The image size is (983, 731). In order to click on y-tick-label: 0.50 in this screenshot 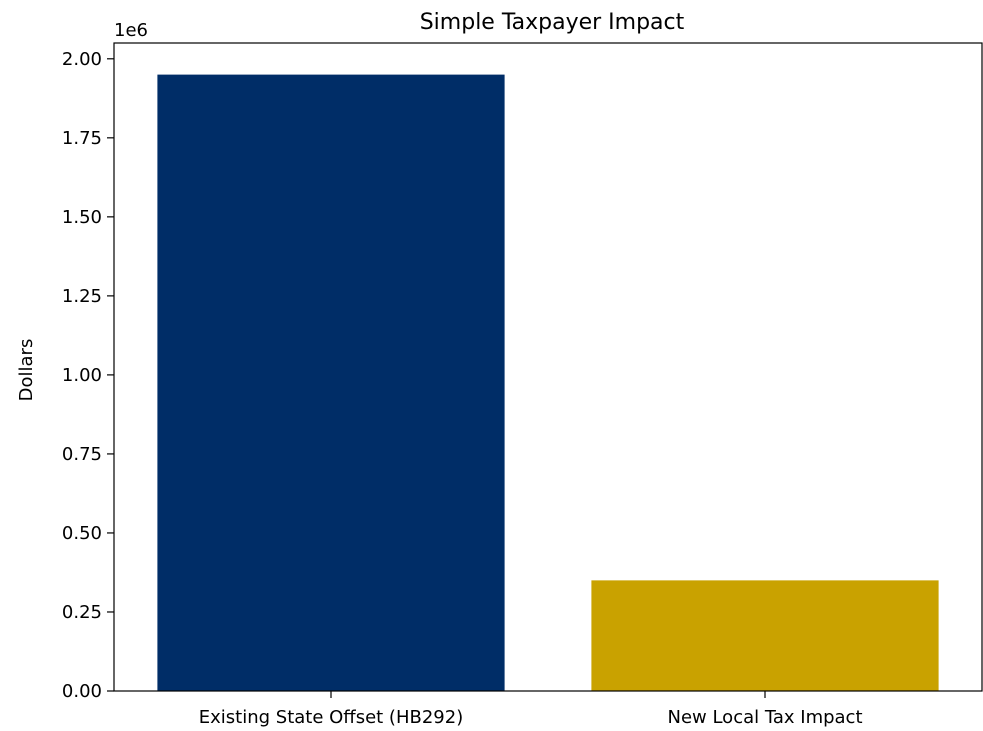, I will do `click(82, 533)`.